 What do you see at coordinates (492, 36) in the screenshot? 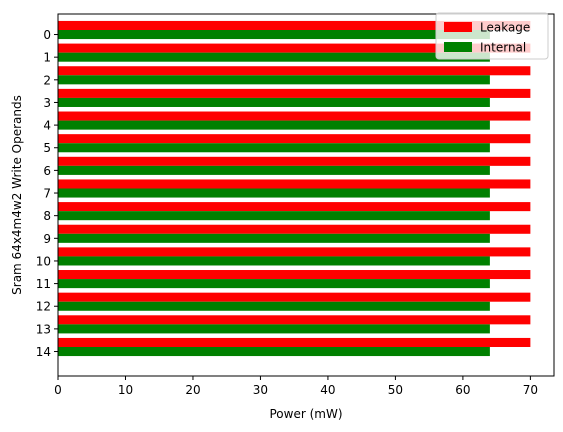
I see `legend: Leakage Internal` at bounding box center [492, 36].